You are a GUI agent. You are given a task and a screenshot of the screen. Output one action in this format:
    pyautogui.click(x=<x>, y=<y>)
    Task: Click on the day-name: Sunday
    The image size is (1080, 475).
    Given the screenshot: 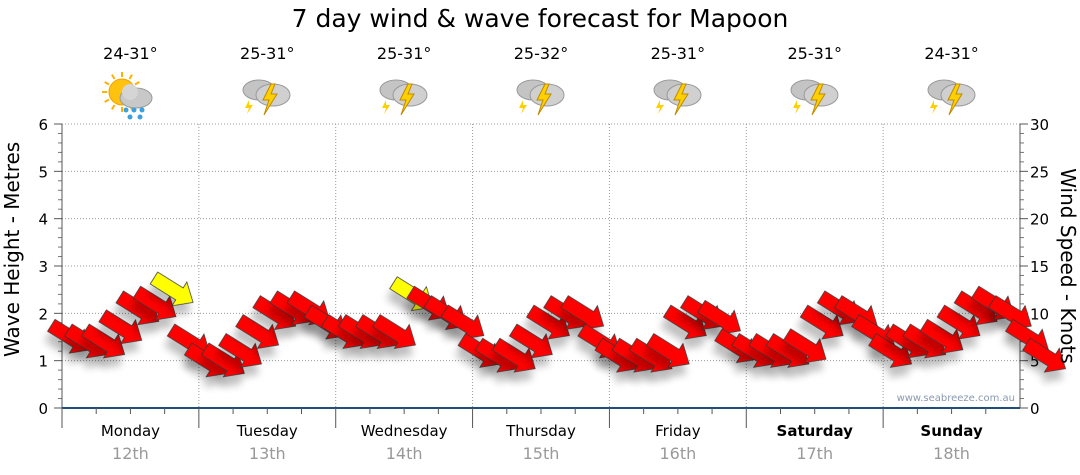 What is the action you would take?
    pyautogui.click(x=951, y=431)
    